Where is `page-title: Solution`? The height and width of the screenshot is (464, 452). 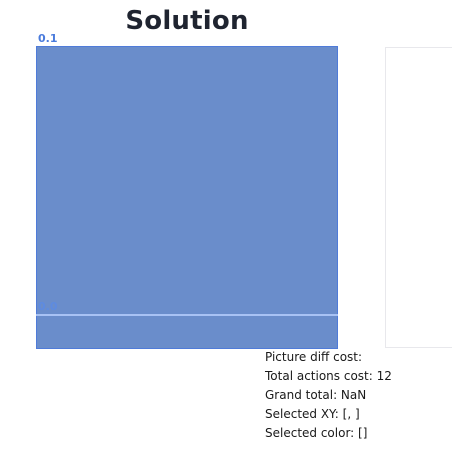
page-title: Solution is located at coordinates (187, 21).